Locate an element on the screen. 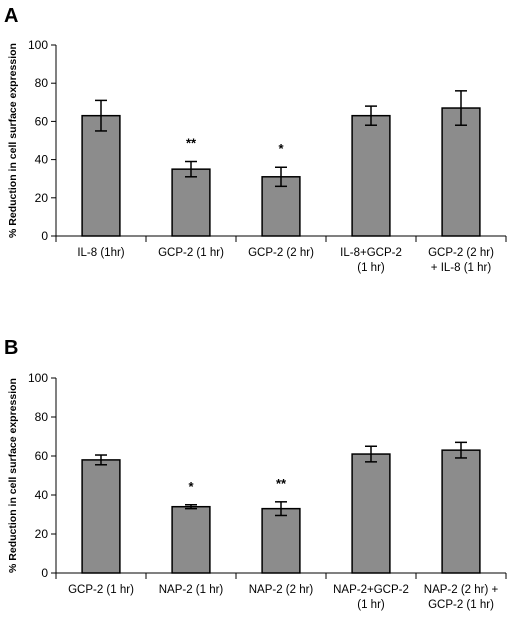  panel-letter: B is located at coordinates (11, 348).